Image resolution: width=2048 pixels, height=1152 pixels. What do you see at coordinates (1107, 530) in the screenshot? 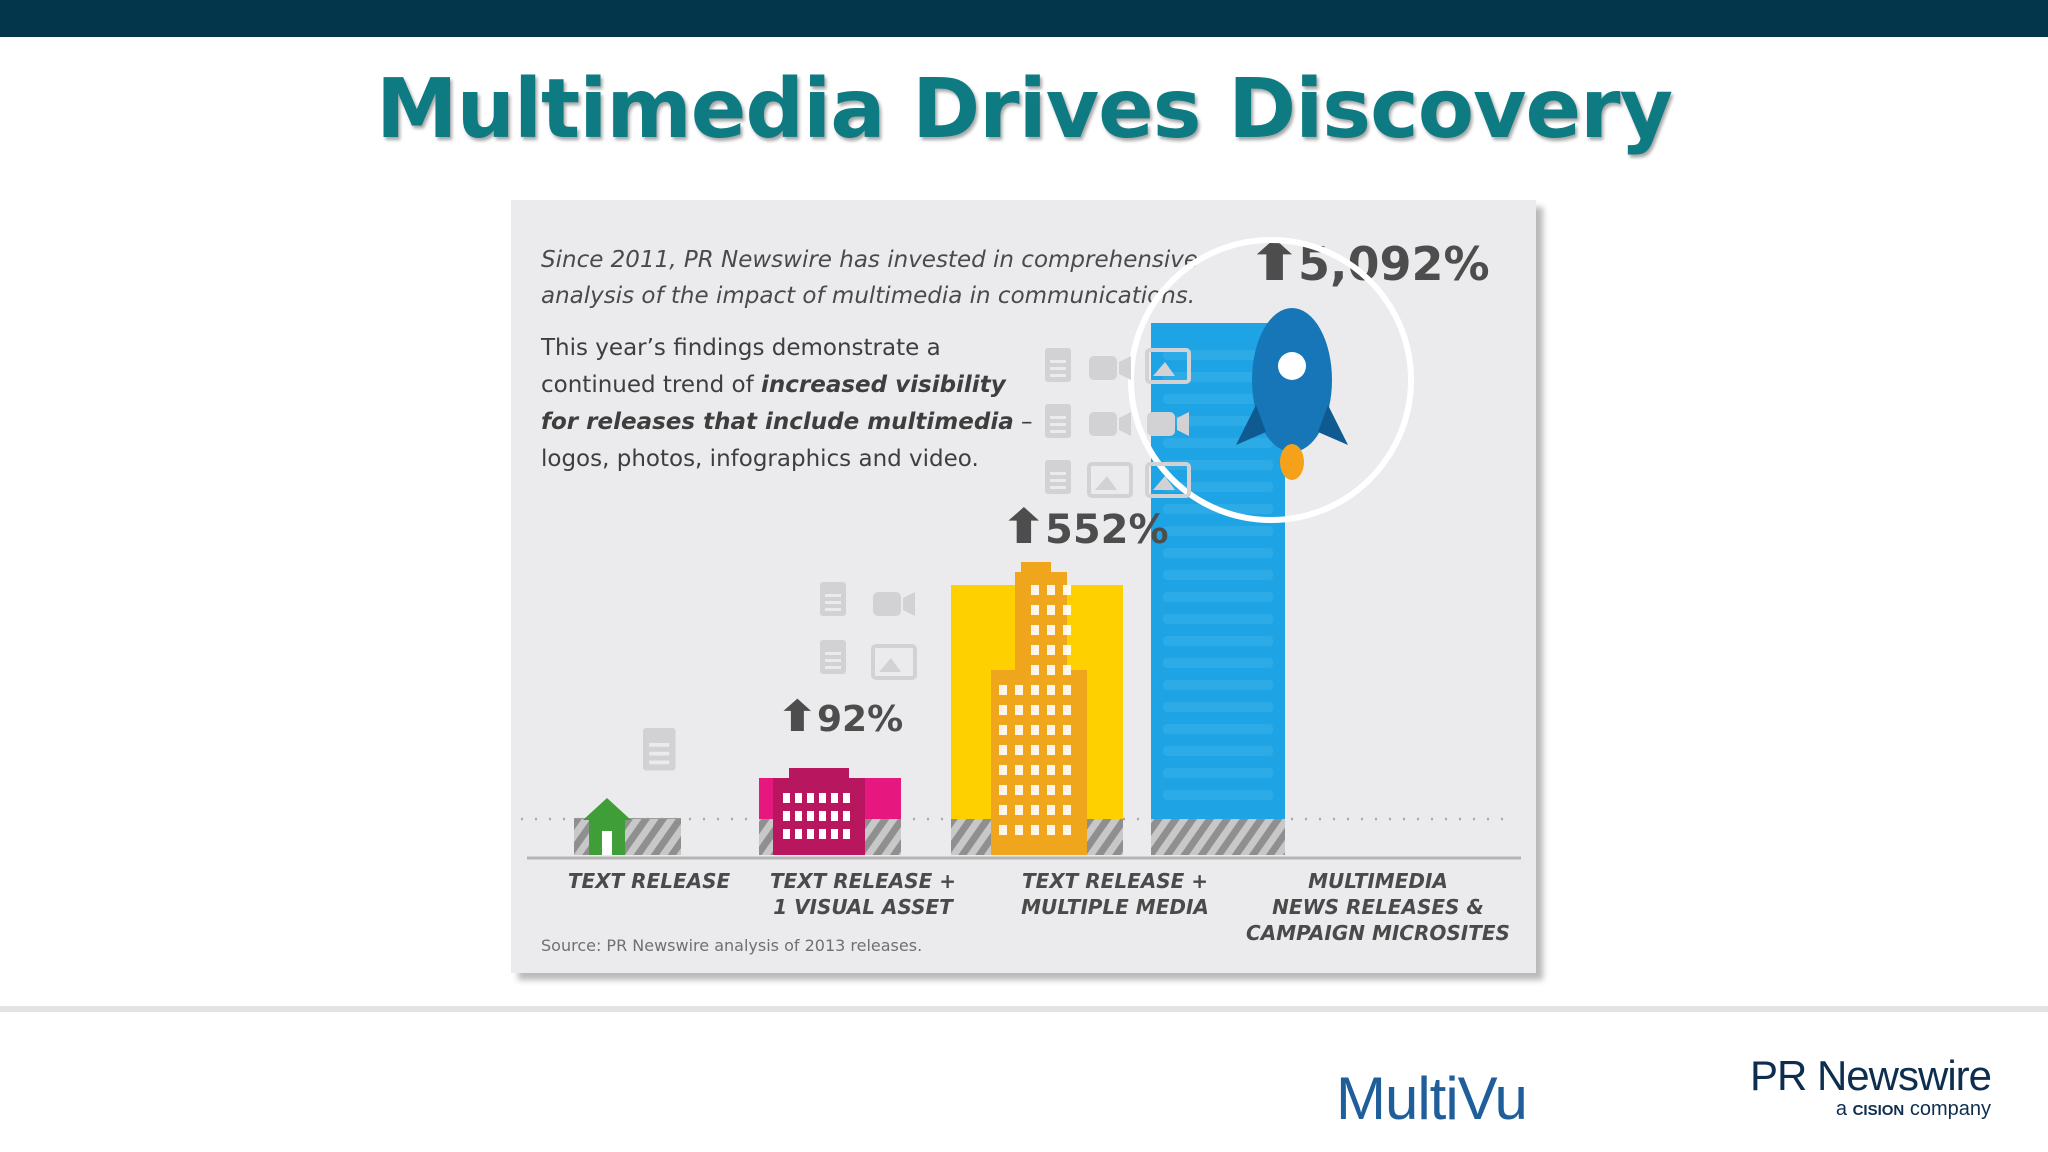
I see `bar-3-value-label: 552%` at bounding box center [1107, 530].